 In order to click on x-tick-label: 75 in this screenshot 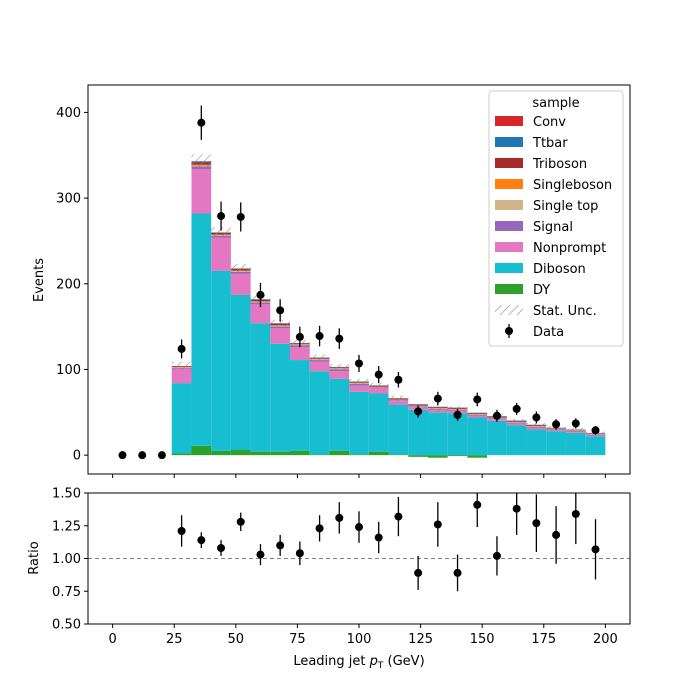, I will do `click(297, 639)`.